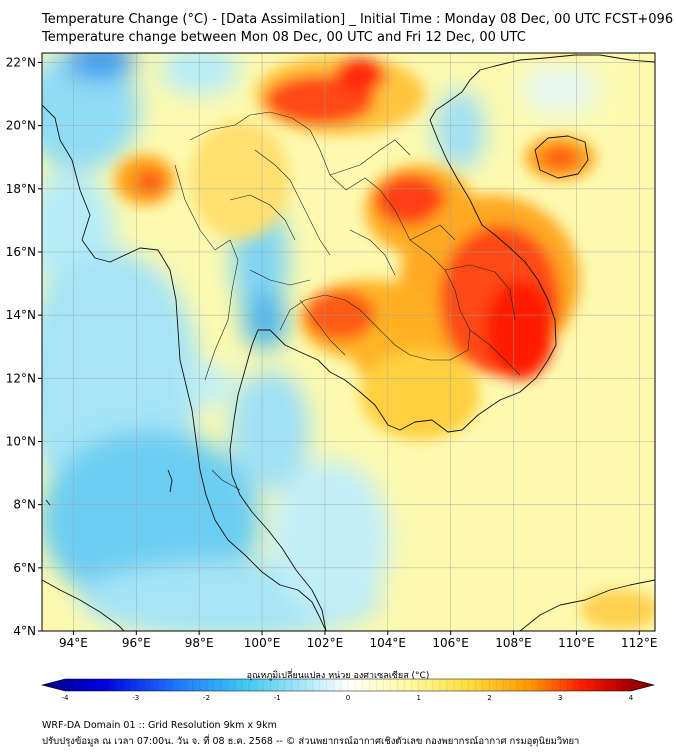  I want to click on colorbar-tick-label: 2, so click(489, 698).